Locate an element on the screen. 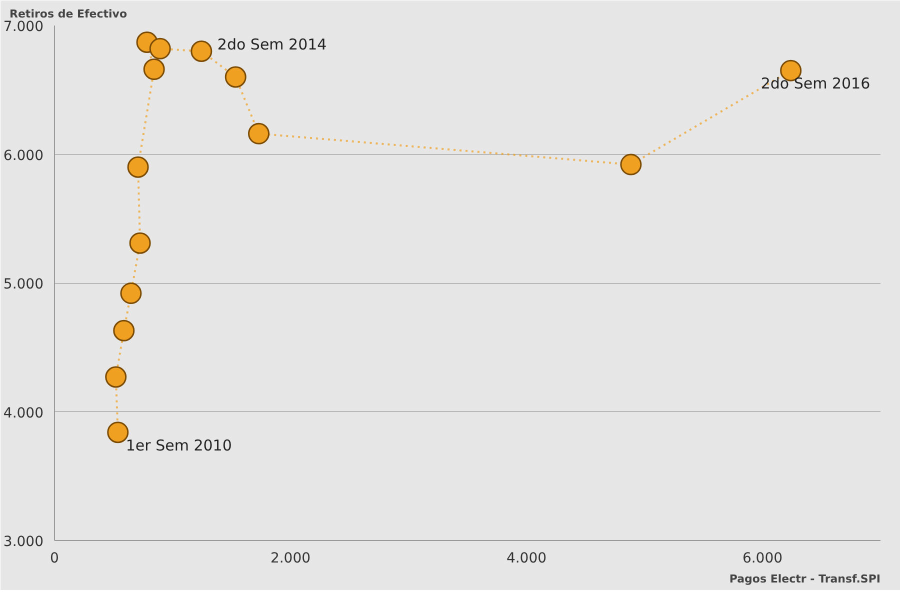 The image size is (918, 604). y-tick-label: 6.000 is located at coordinates (23, 156).